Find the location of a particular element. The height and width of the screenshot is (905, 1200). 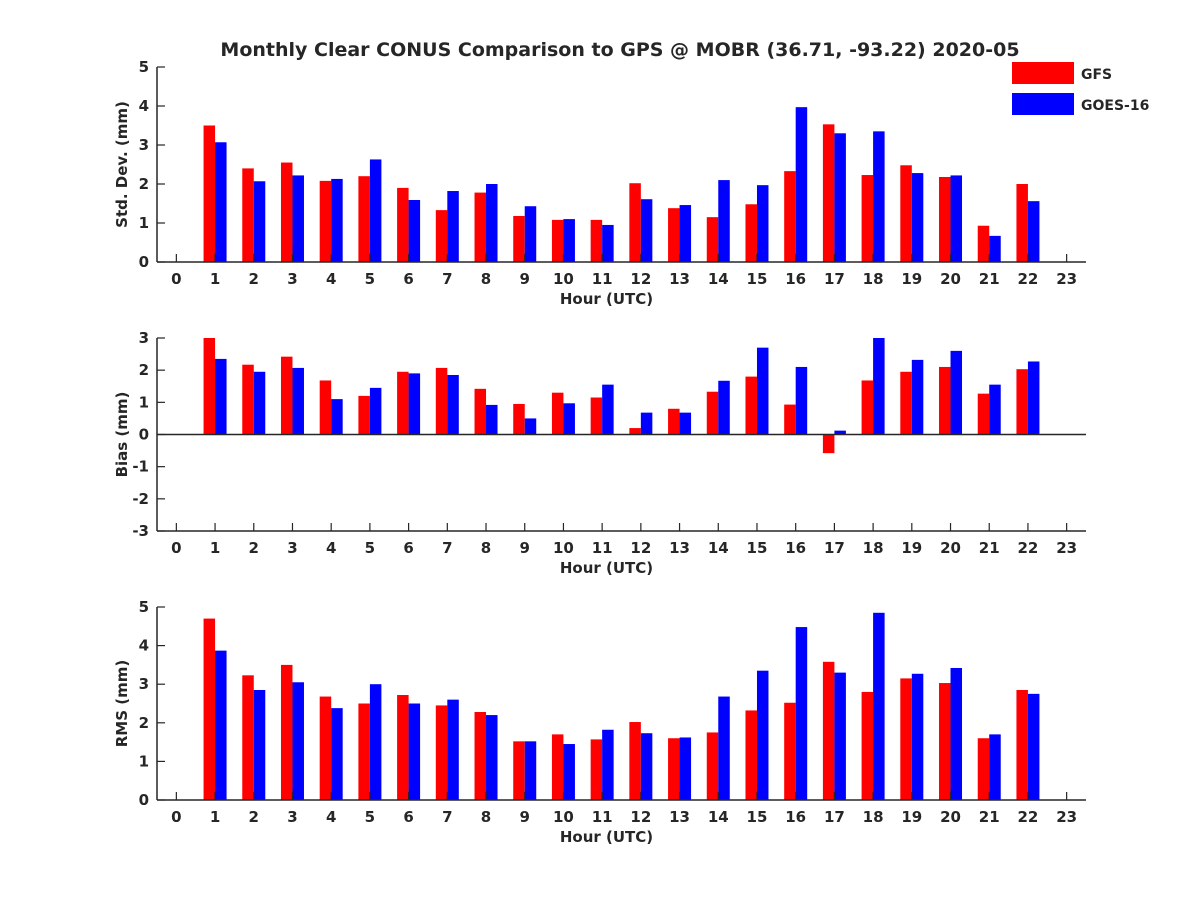

x-tick-label: 15 is located at coordinates (757, 817).